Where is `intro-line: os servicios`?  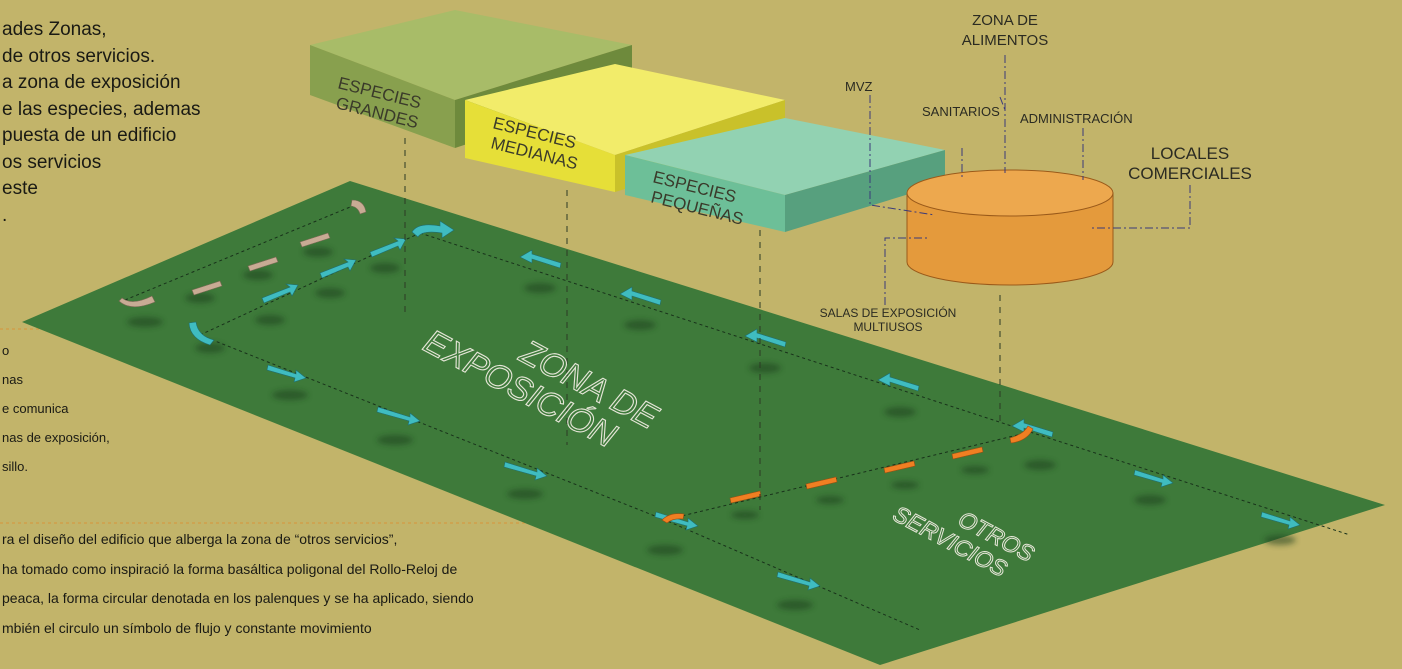
intro-line: os servicios is located at coordinates (52, 162).